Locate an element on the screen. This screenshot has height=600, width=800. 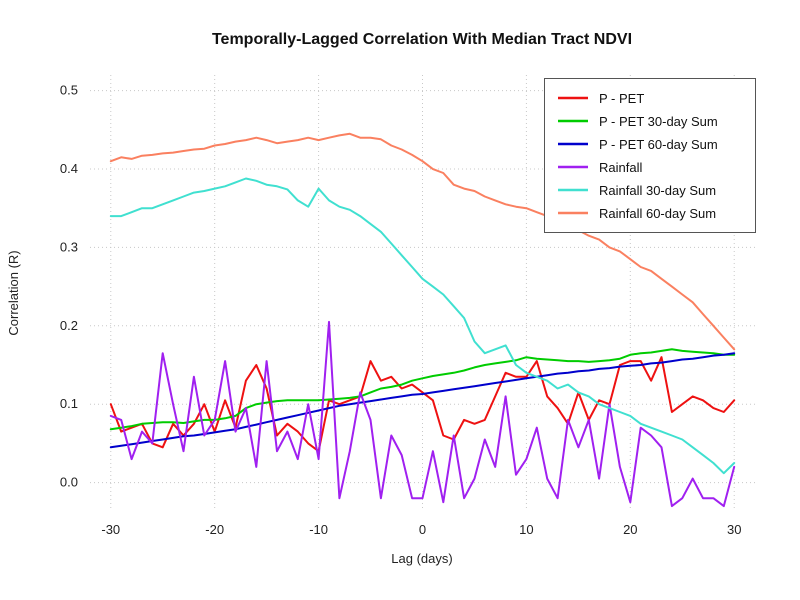
legend-item: P - PET 30-day Sum is located at coordinates (650, 121).